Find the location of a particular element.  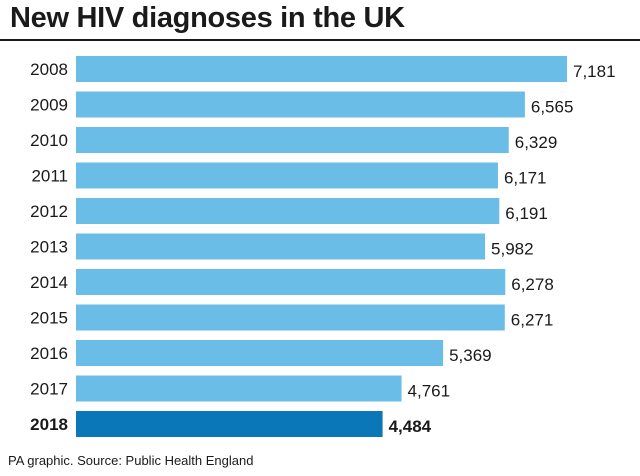

year-label-2008: 2008 is located at coordinates (49, 69).